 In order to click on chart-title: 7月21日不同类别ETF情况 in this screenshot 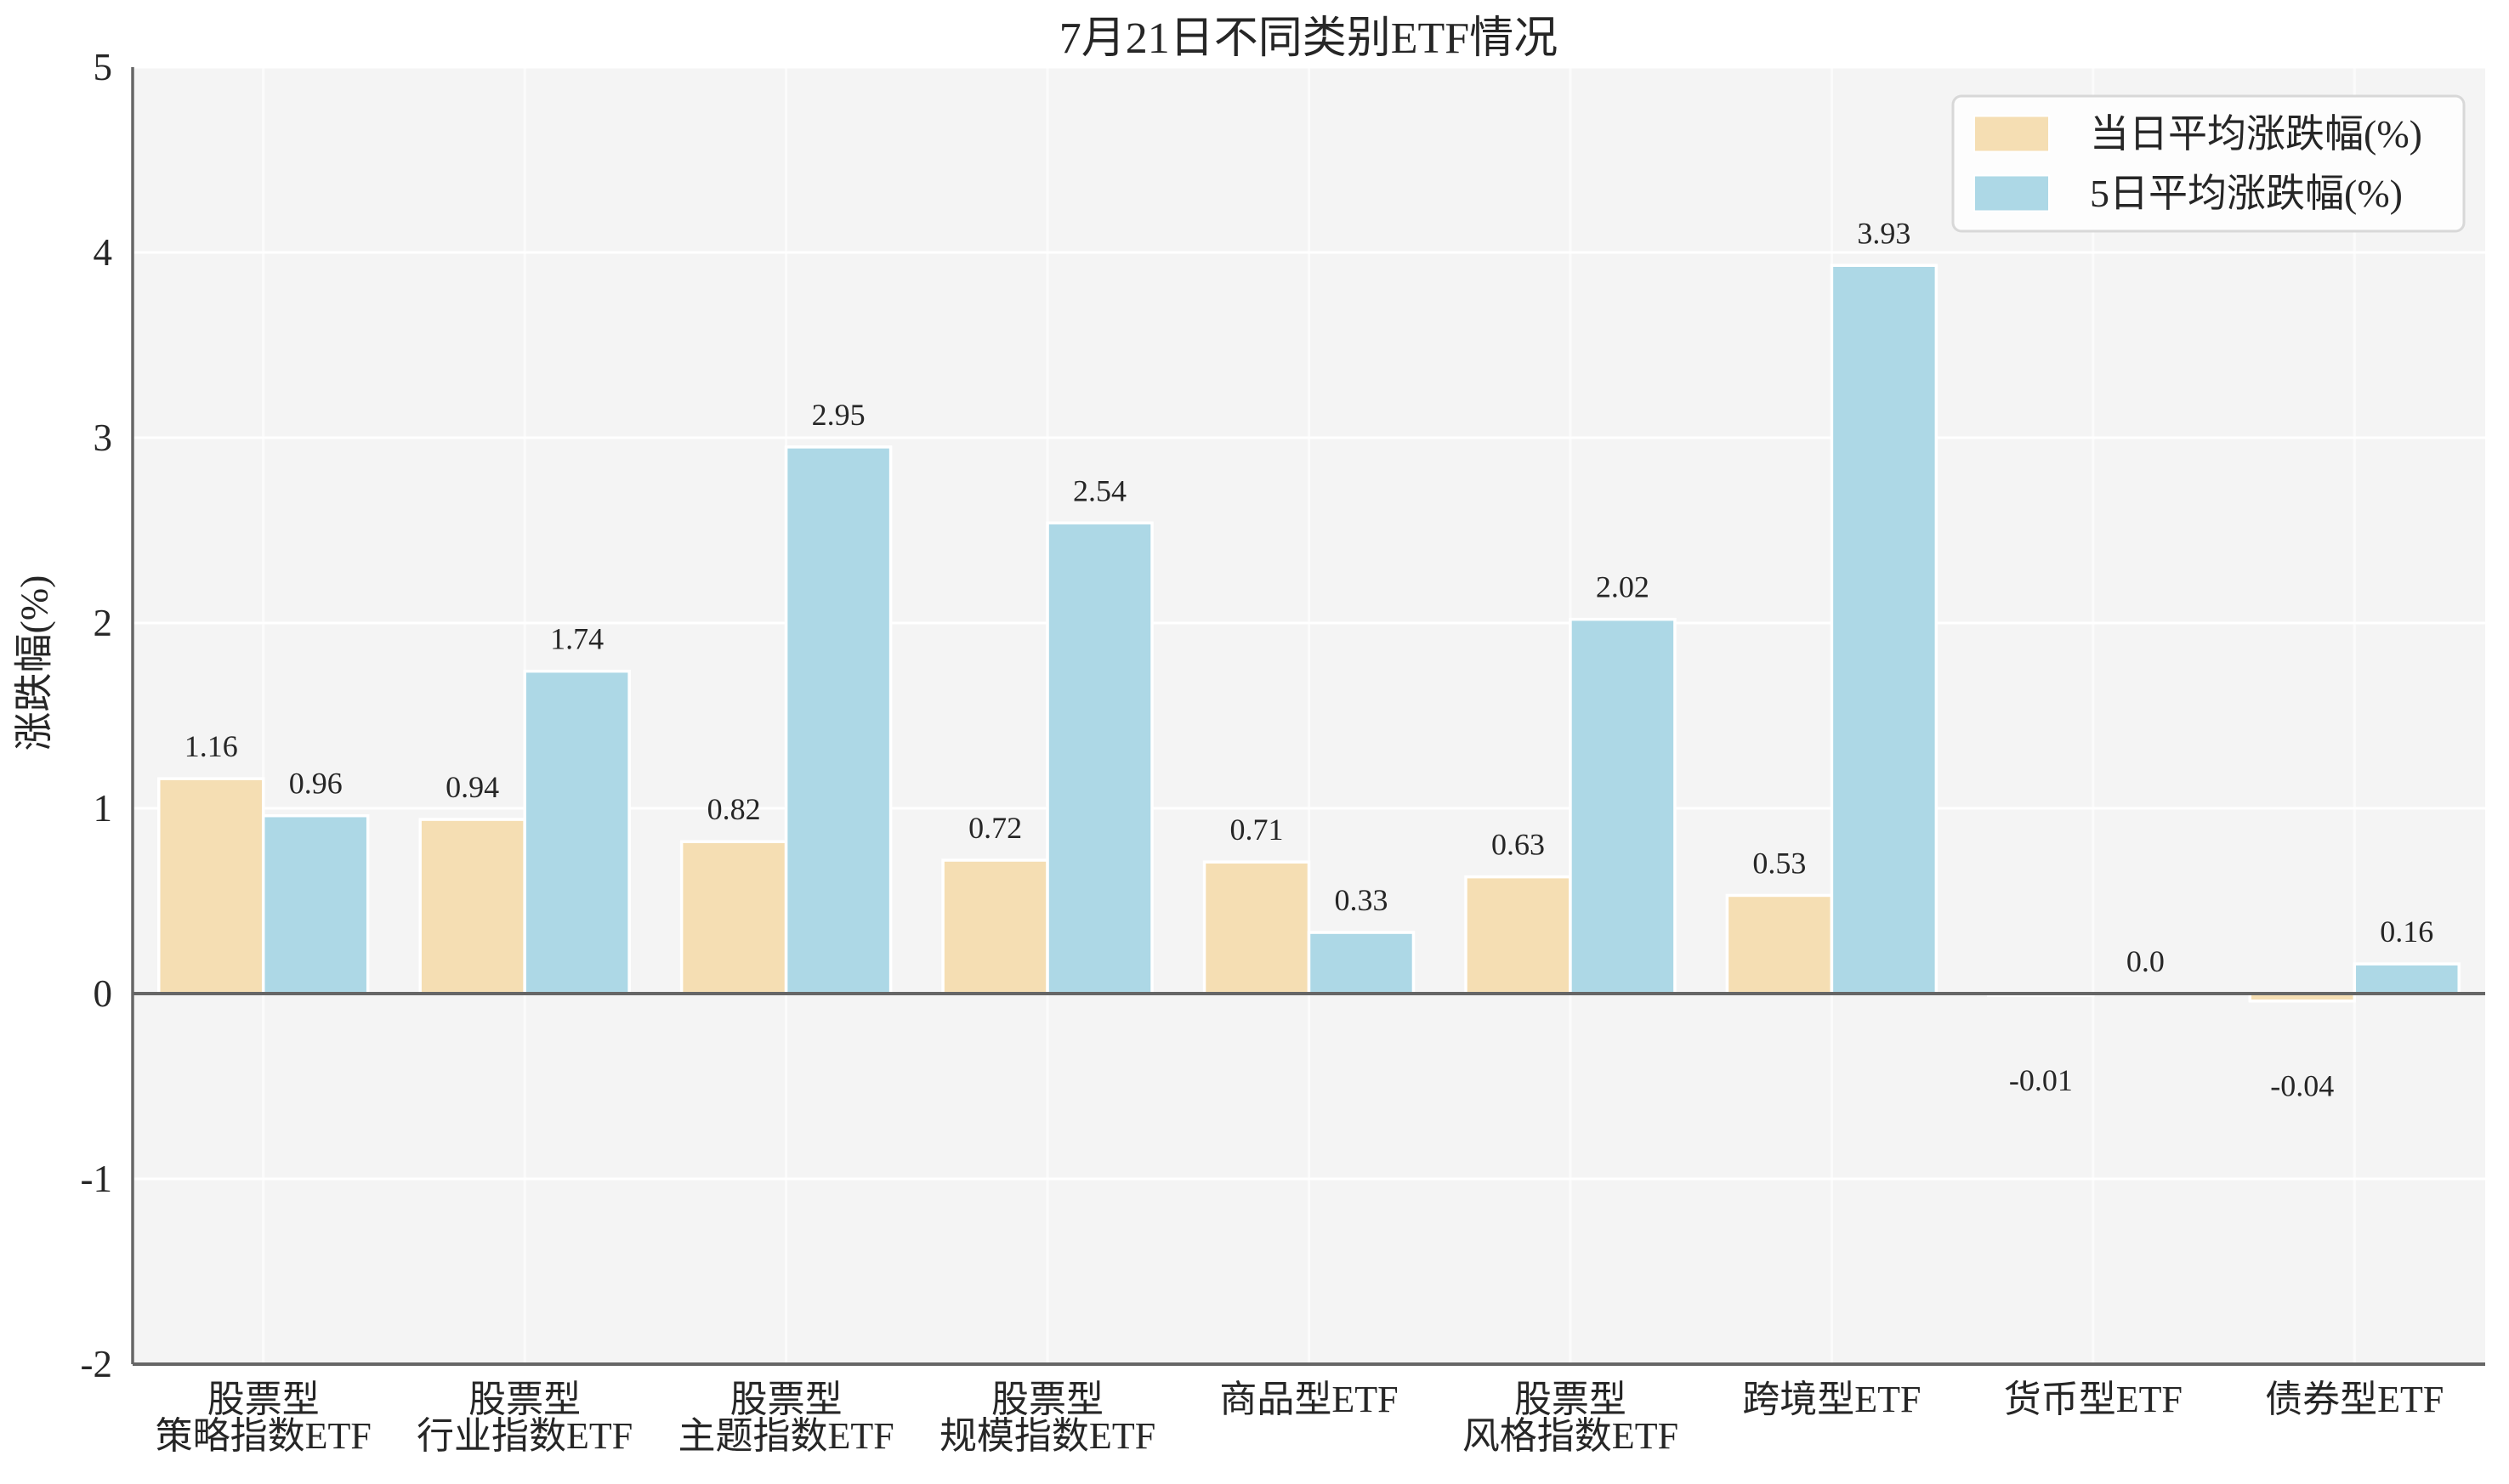, I will do `click(1308, 38)`.